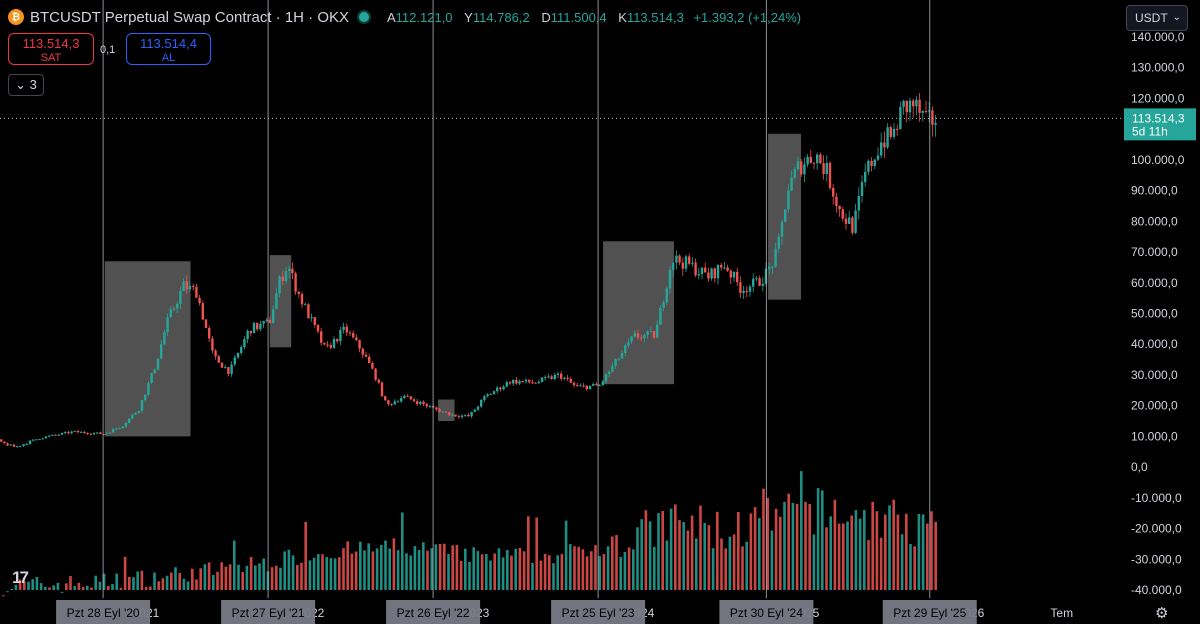 The image size is (1200, 624). Describe the element at coordinates (168, 49) in the screenshot. I see `buy-button: 113.514,4 AL` at that location.